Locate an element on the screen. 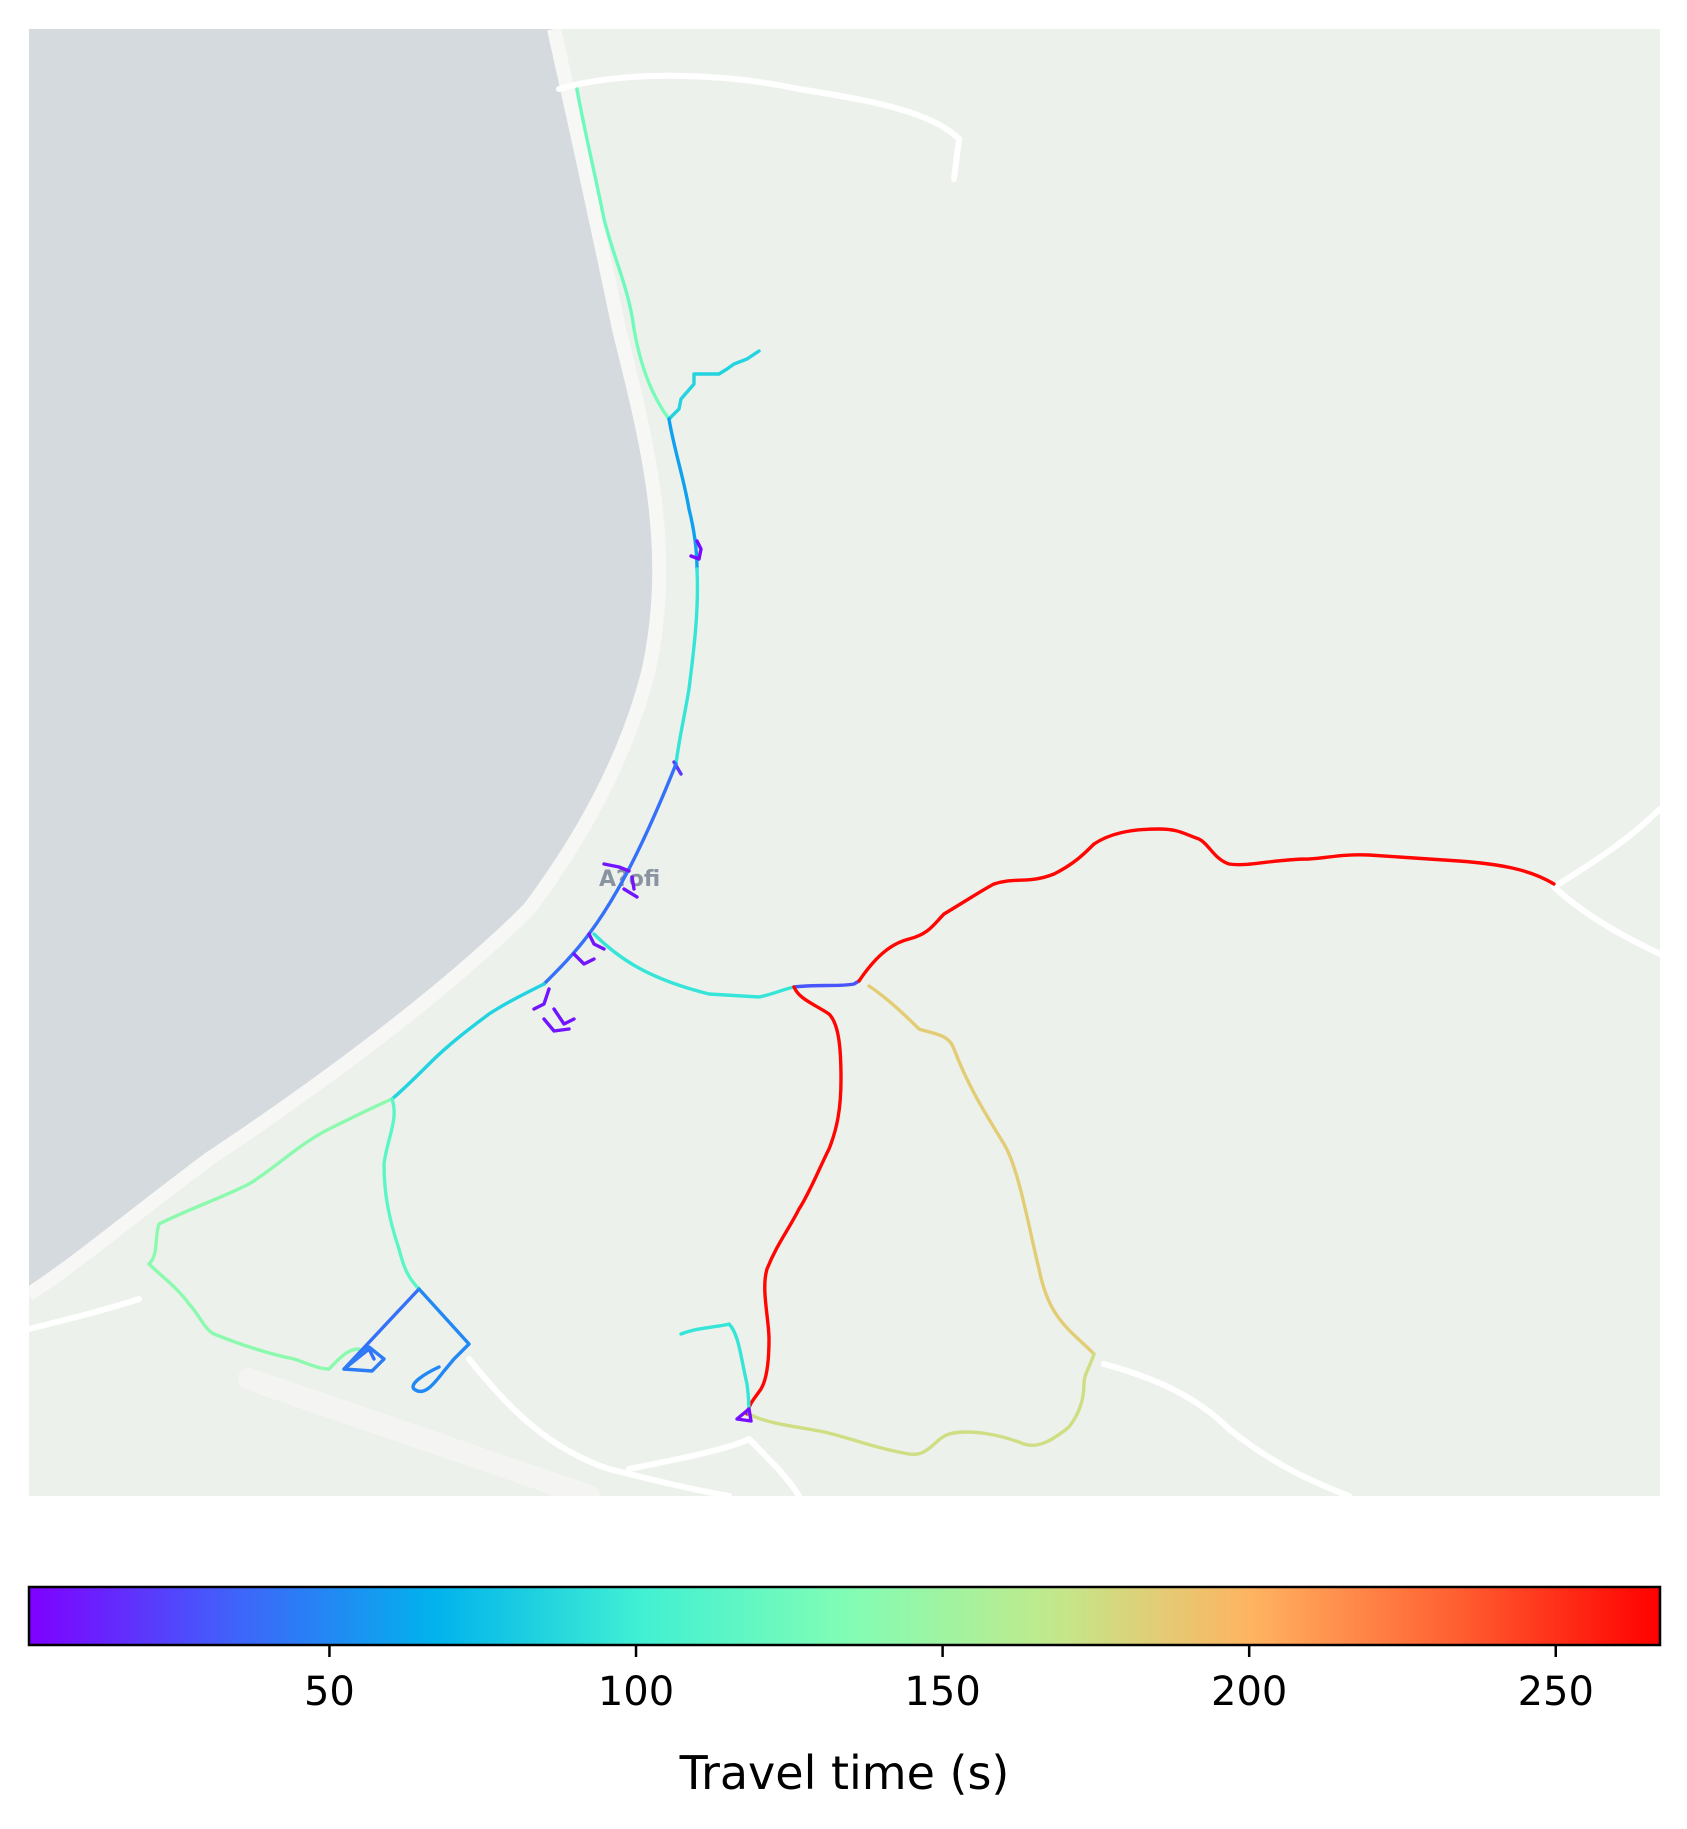 Image resolution: width=1687 pixels, height=1829 pixels. road-segment-north-stub is located at coordinates (696, 550).